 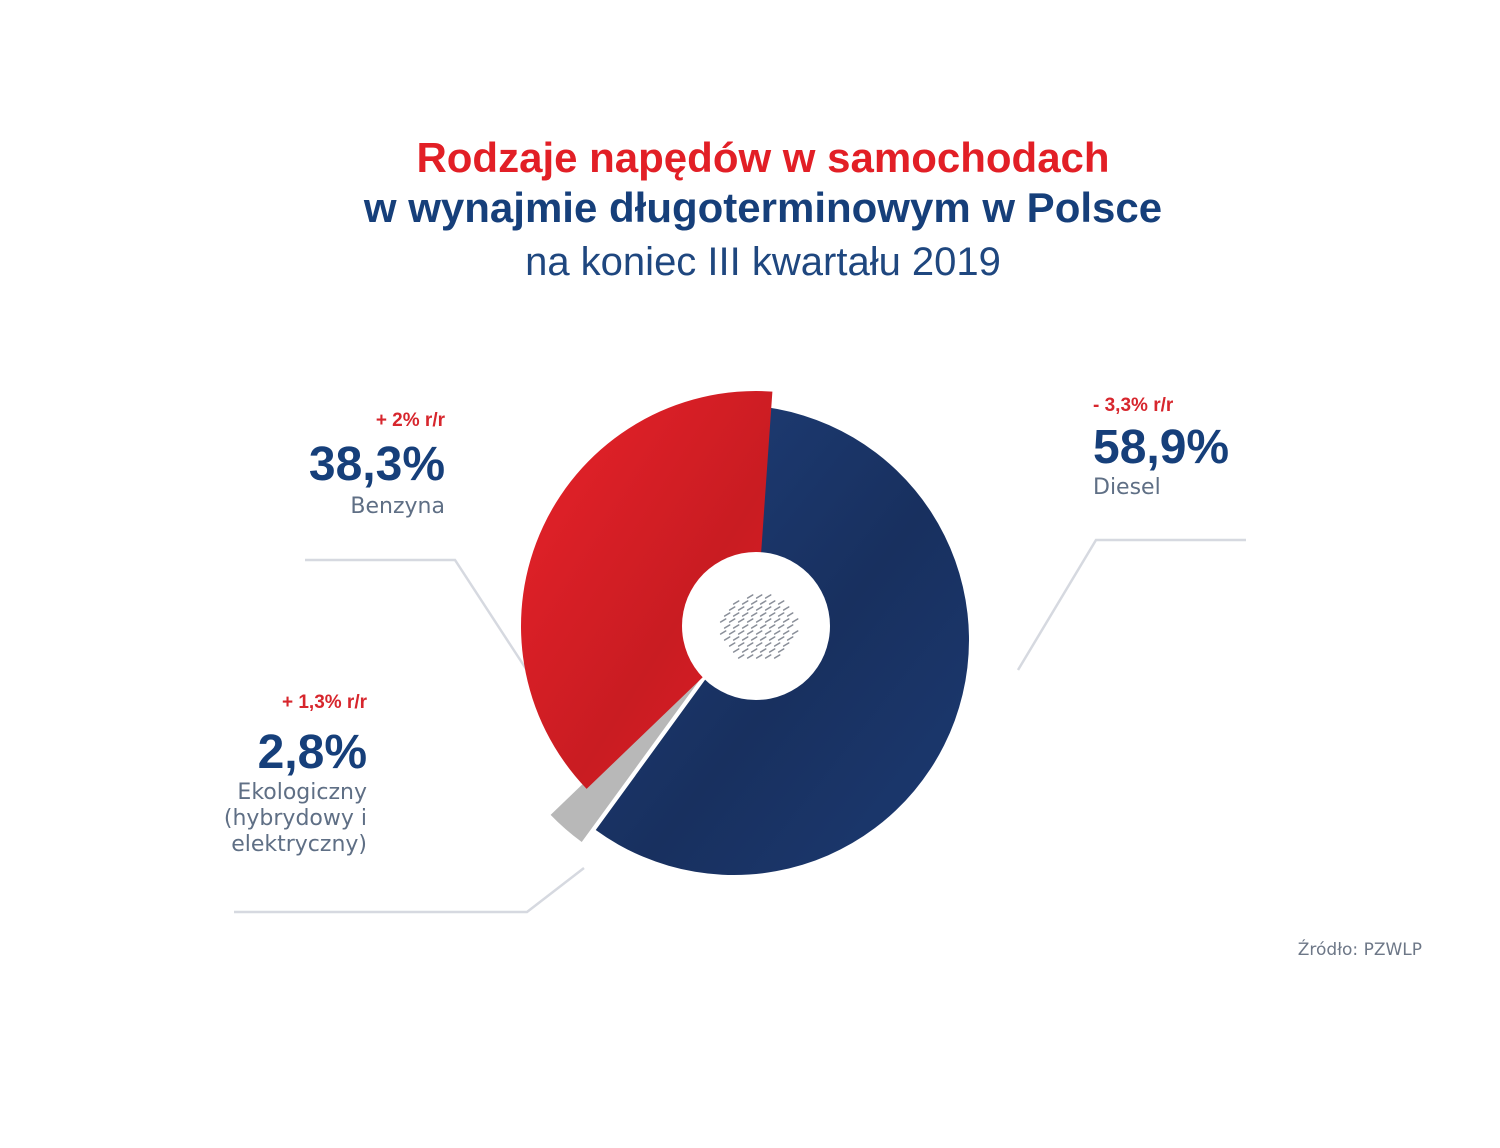 I want to click on leader-line-diesel, so click(x=1131, y=604).